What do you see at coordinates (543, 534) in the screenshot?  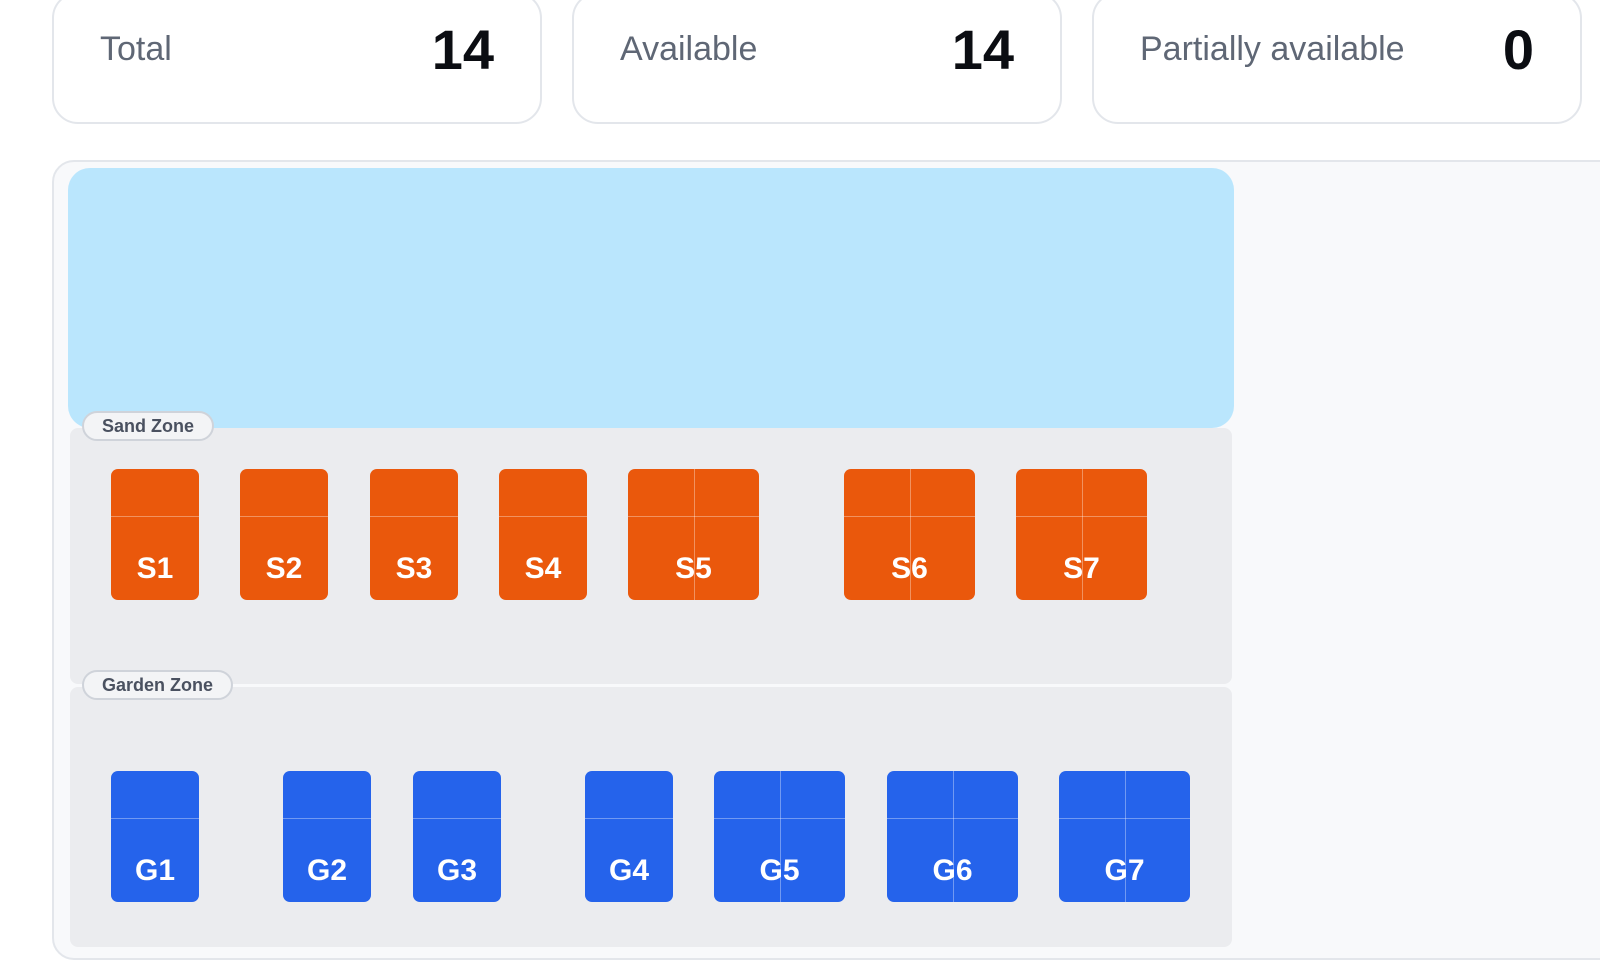 I see `spot-s4: S4` at bounding box center [543, 534].